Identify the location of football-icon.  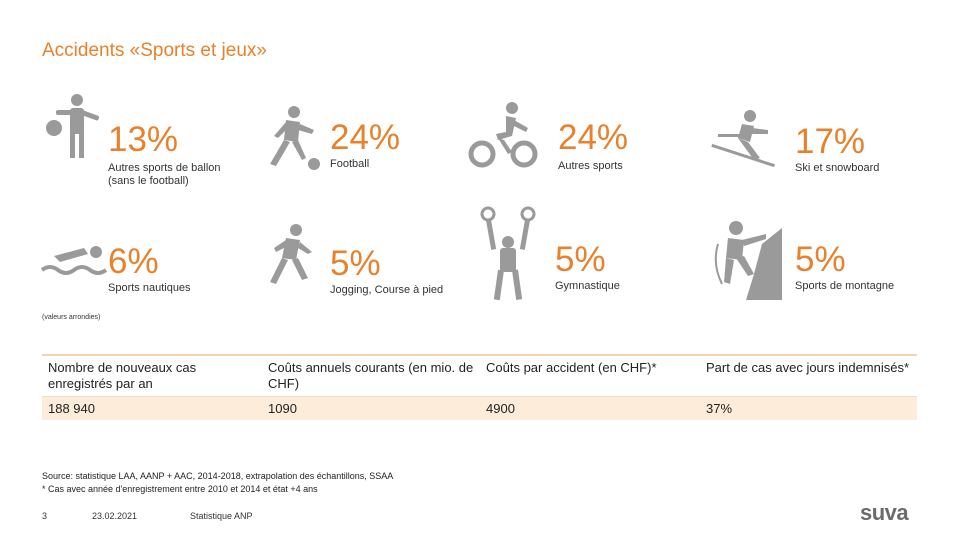
(293, 139).